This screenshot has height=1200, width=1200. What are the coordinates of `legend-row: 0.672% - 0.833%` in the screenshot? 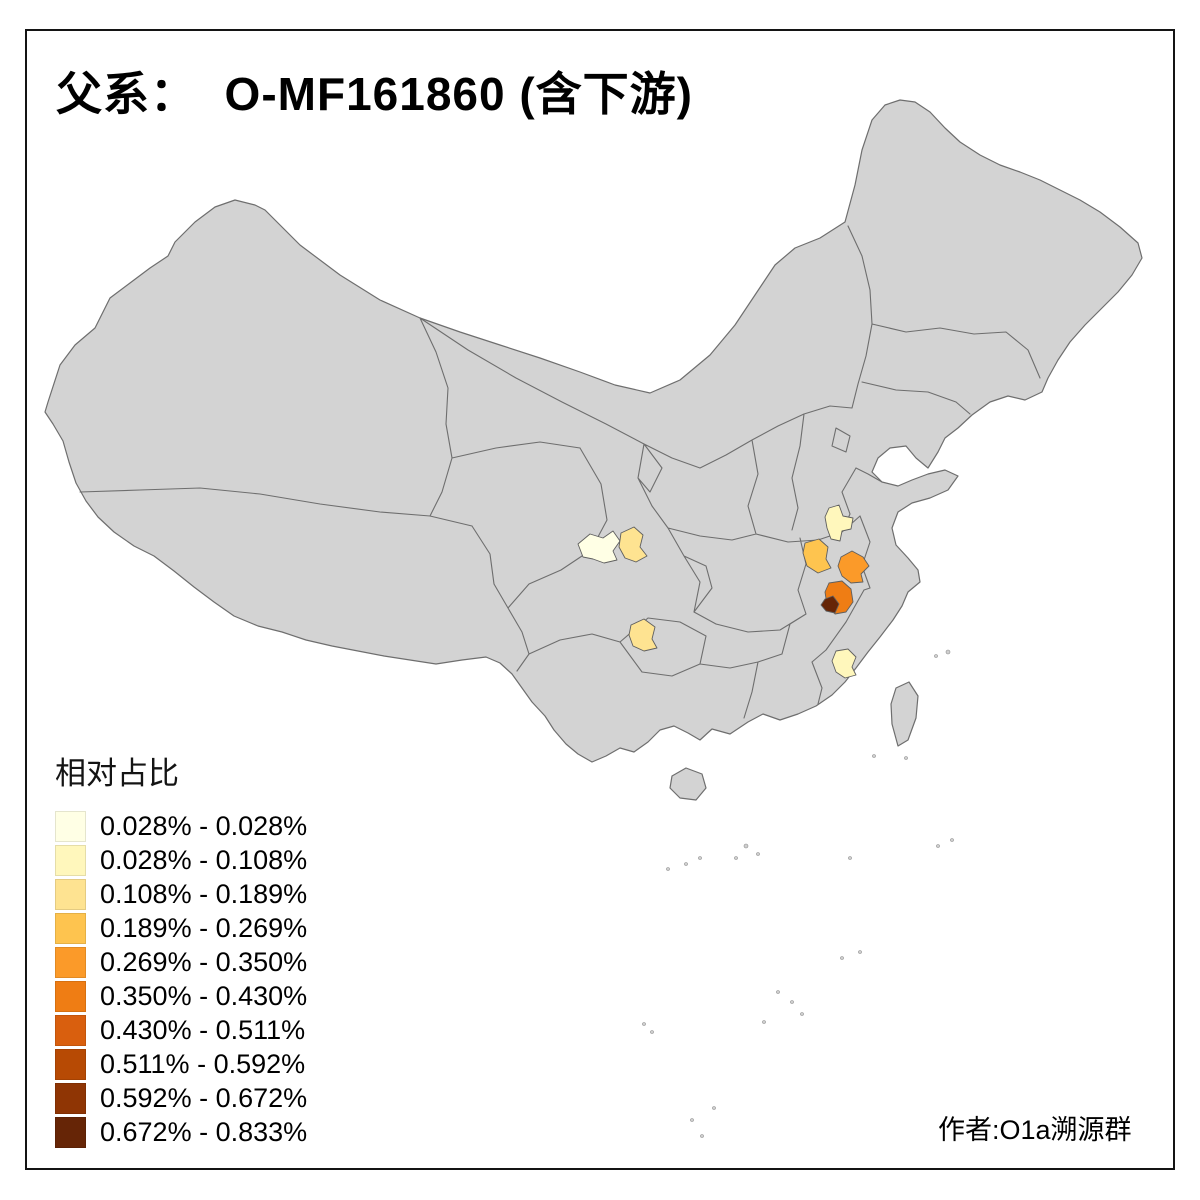 It's located at (181, 1132).